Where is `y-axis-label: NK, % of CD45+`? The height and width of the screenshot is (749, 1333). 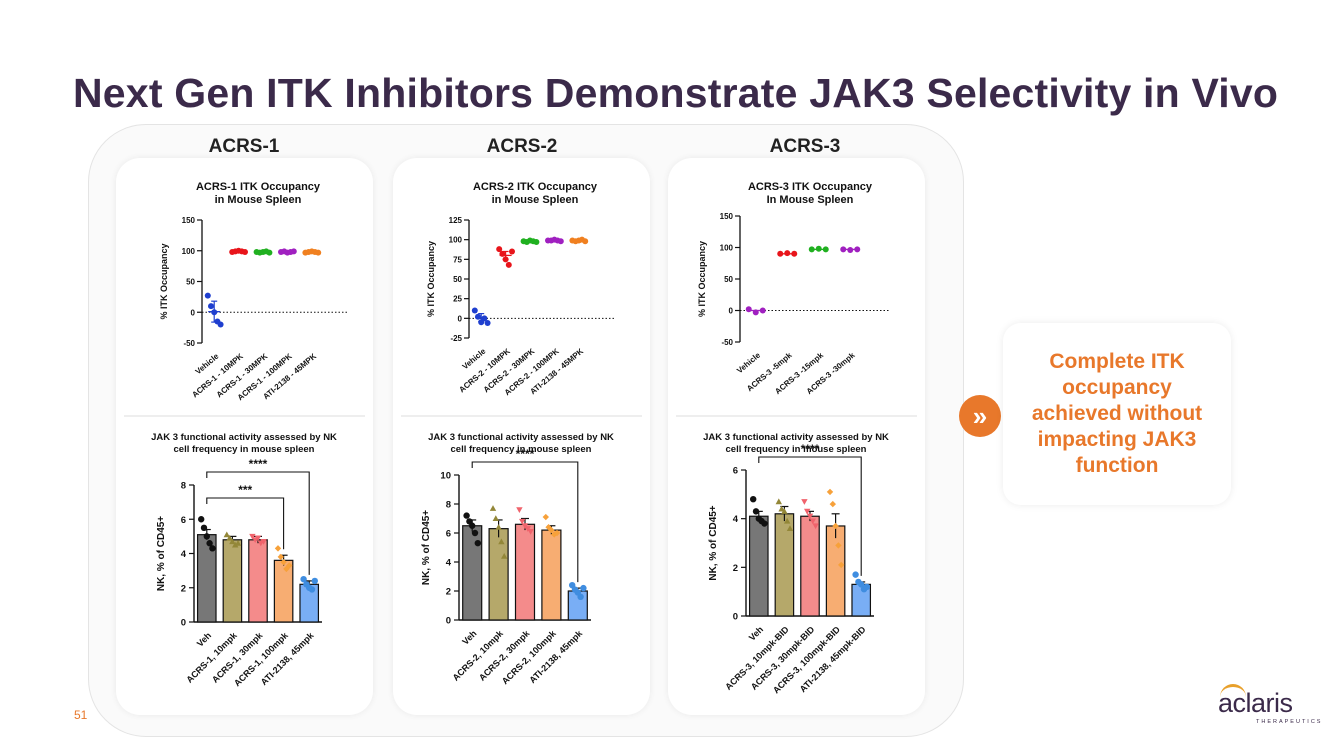
y-axis-label: NK, % of CD45+ is located at coordinates (161, 553).